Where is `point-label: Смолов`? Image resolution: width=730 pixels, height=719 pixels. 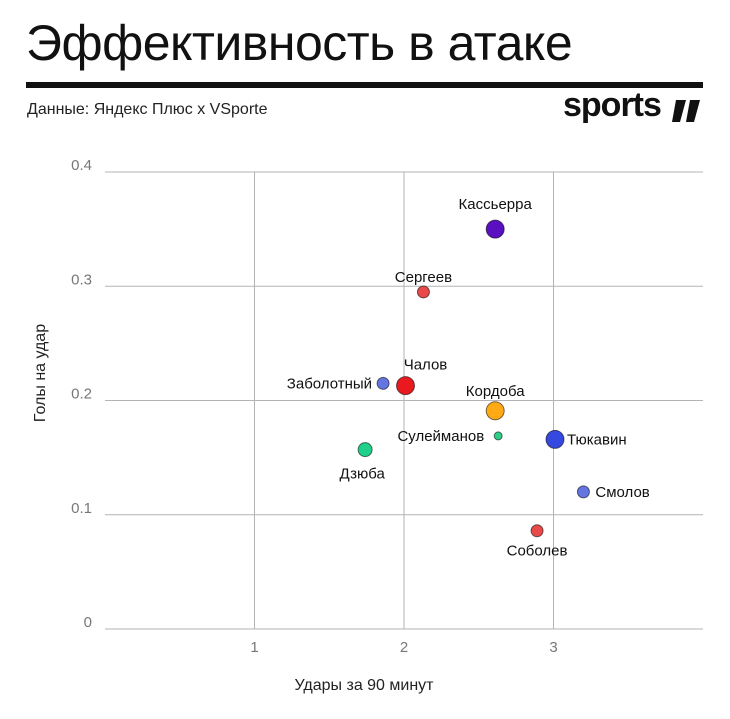
point-label: Смолов is located at coordinates (622, 492).